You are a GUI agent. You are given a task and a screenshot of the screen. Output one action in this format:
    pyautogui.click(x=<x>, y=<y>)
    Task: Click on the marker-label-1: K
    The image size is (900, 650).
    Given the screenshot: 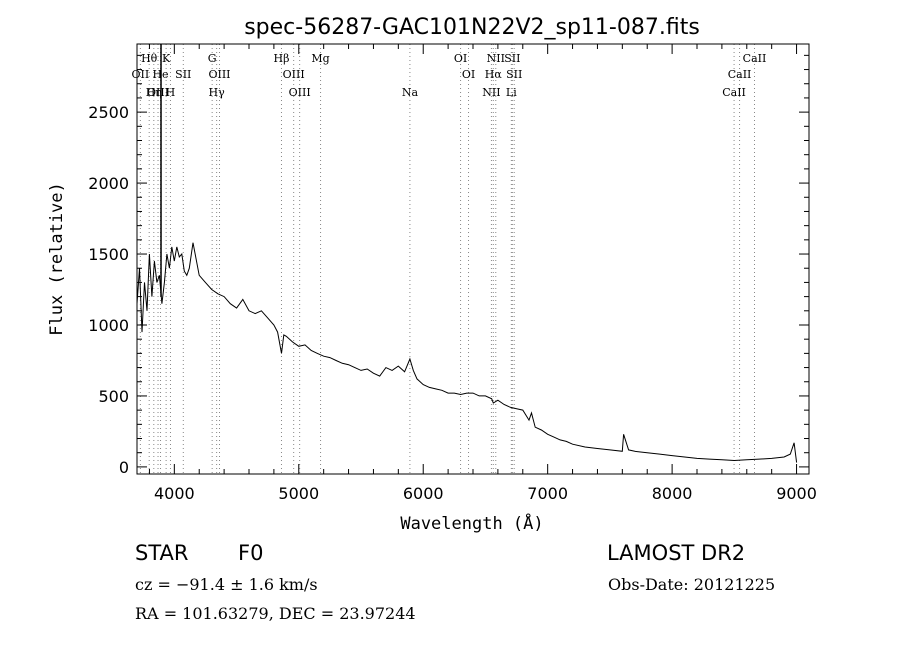 What is the action you would take?
    pyautogui.click(x=166, y=58)
    